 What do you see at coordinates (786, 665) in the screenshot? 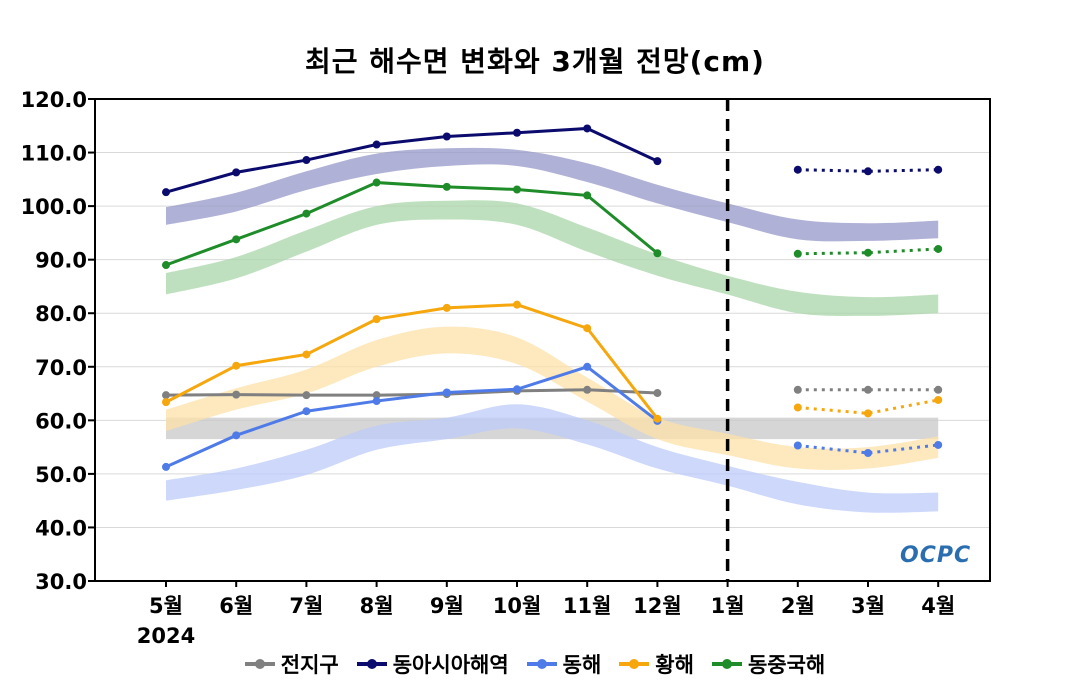
I see `legend-label: 동중국해` at bounding box center [786, 665].